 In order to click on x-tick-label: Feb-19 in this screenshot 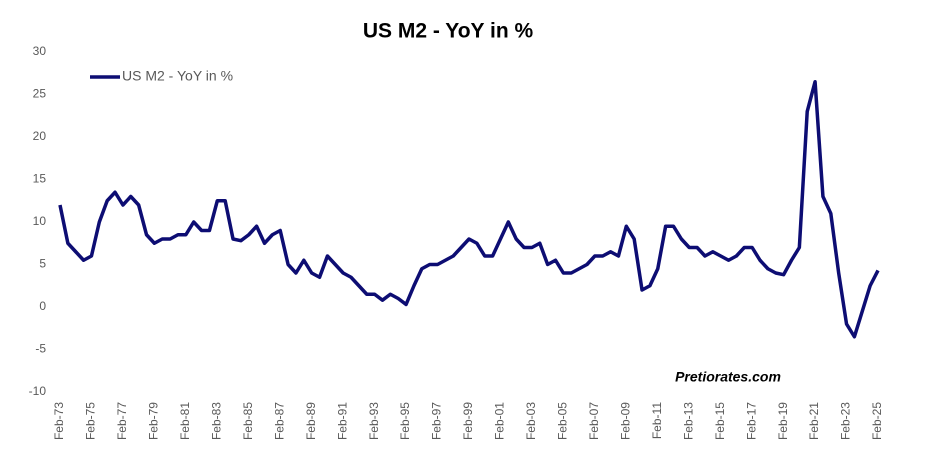, I will do `click(783, 421)`.